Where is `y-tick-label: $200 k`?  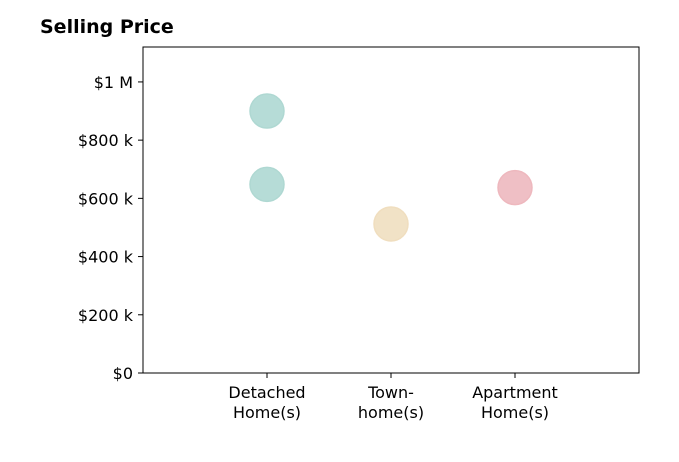 y-tick-label: $200 k is located at coordinates (106, 315).